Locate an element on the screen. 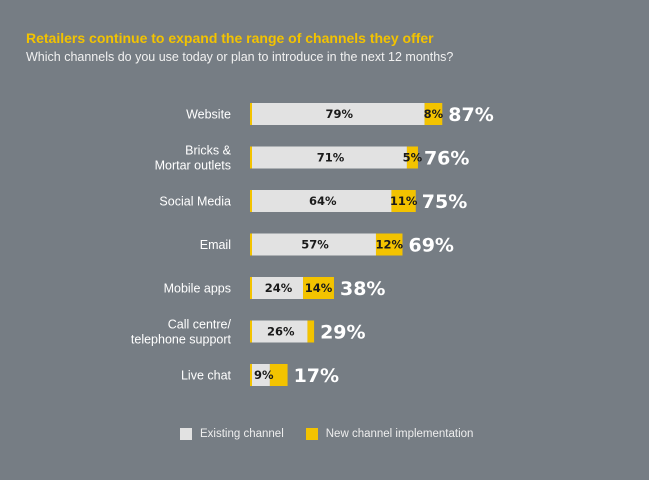  legend-label-new: New channel implementation is located at coordinates (399, 434).